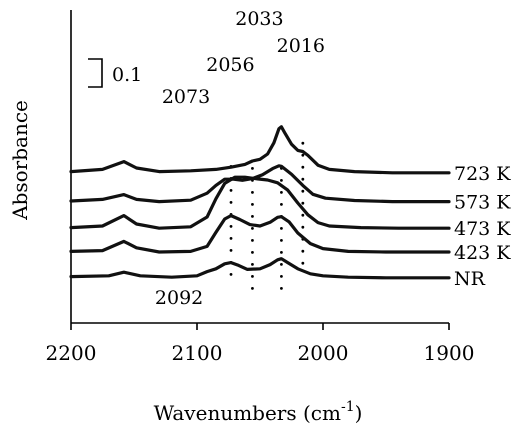 Image resolution: width=527 pixels, height=435 pixels. Describe the element at coordinates (179, 298) in the screenshot. I see `peak-label-2092: 2092` at that location.